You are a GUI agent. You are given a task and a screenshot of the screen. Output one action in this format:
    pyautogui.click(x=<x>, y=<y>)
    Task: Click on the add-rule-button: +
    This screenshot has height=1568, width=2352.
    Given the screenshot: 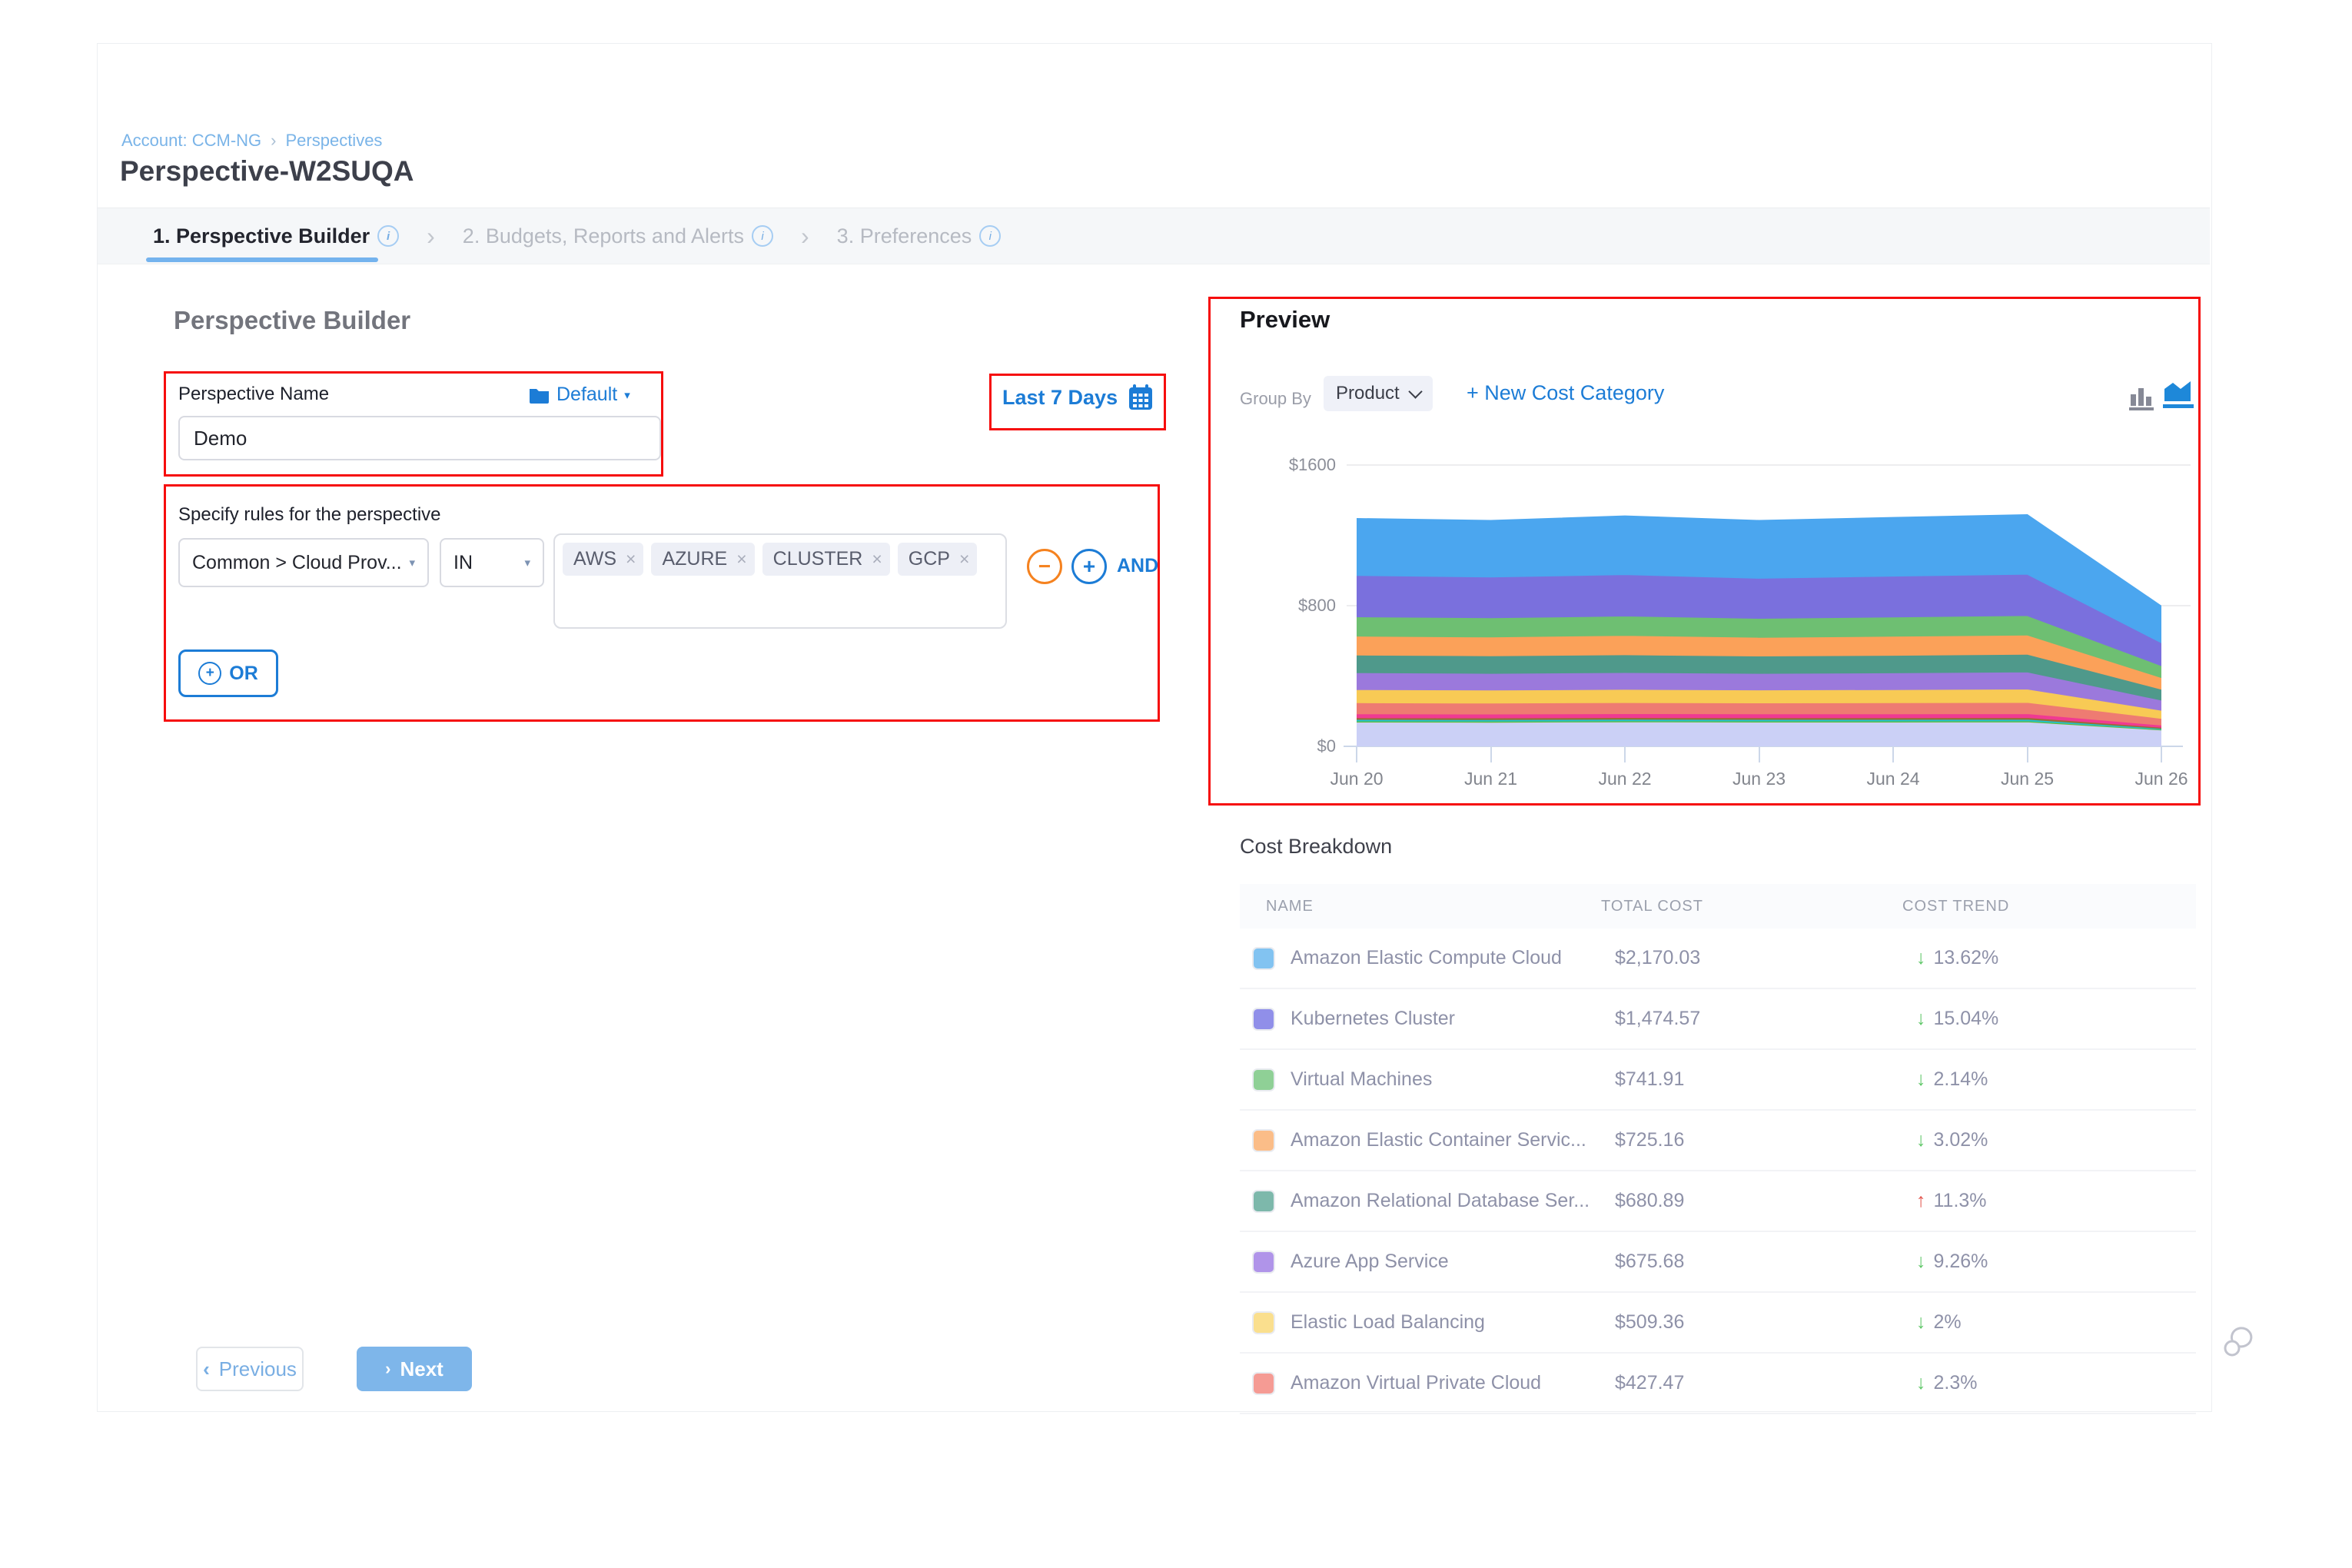 What is the action you would take?
    pyautogui.click(x=1089, y=566)
    